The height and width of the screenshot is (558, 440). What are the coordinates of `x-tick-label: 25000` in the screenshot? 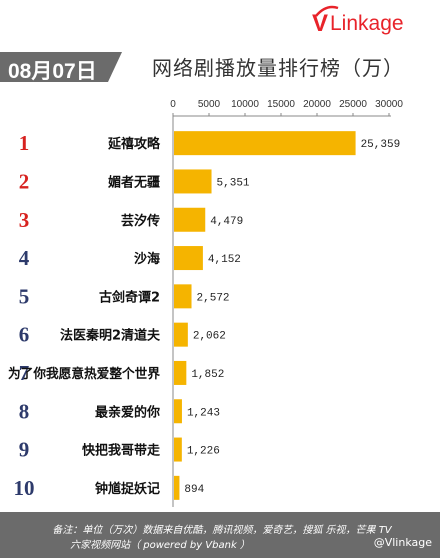 It's located at (353, 104).